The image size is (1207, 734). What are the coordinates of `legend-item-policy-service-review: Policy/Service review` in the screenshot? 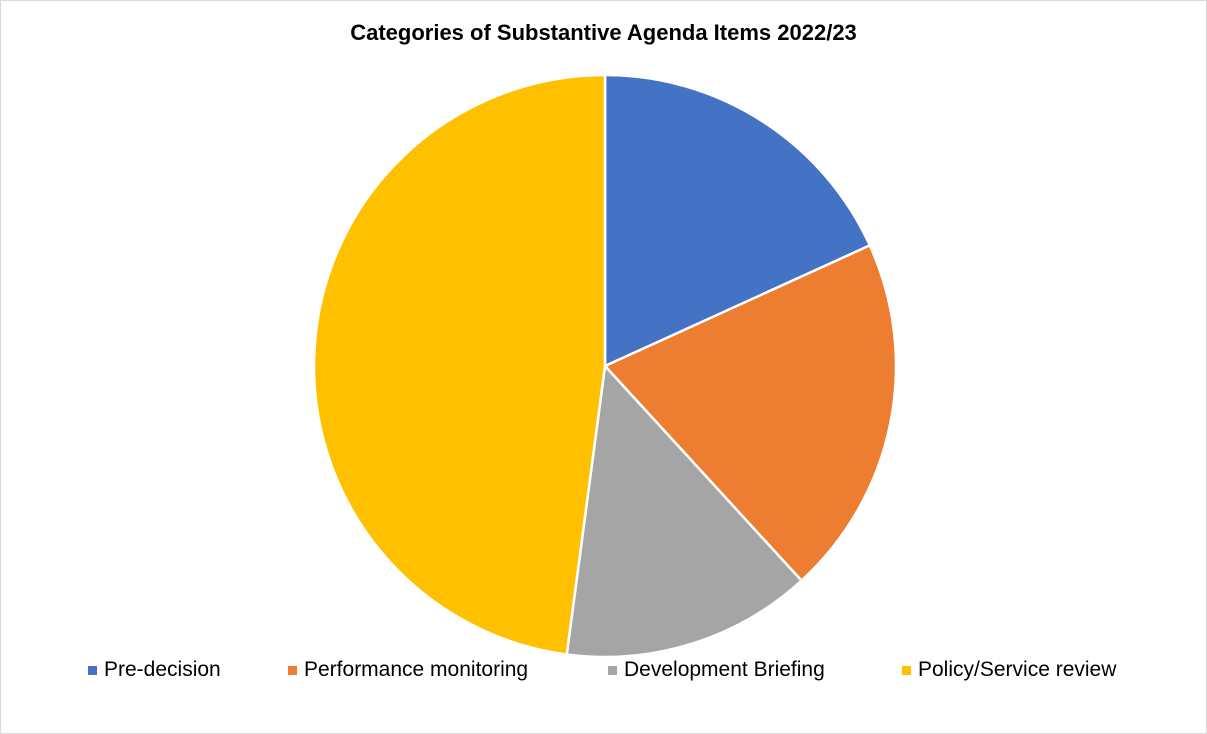 It's located at (1009, 670).